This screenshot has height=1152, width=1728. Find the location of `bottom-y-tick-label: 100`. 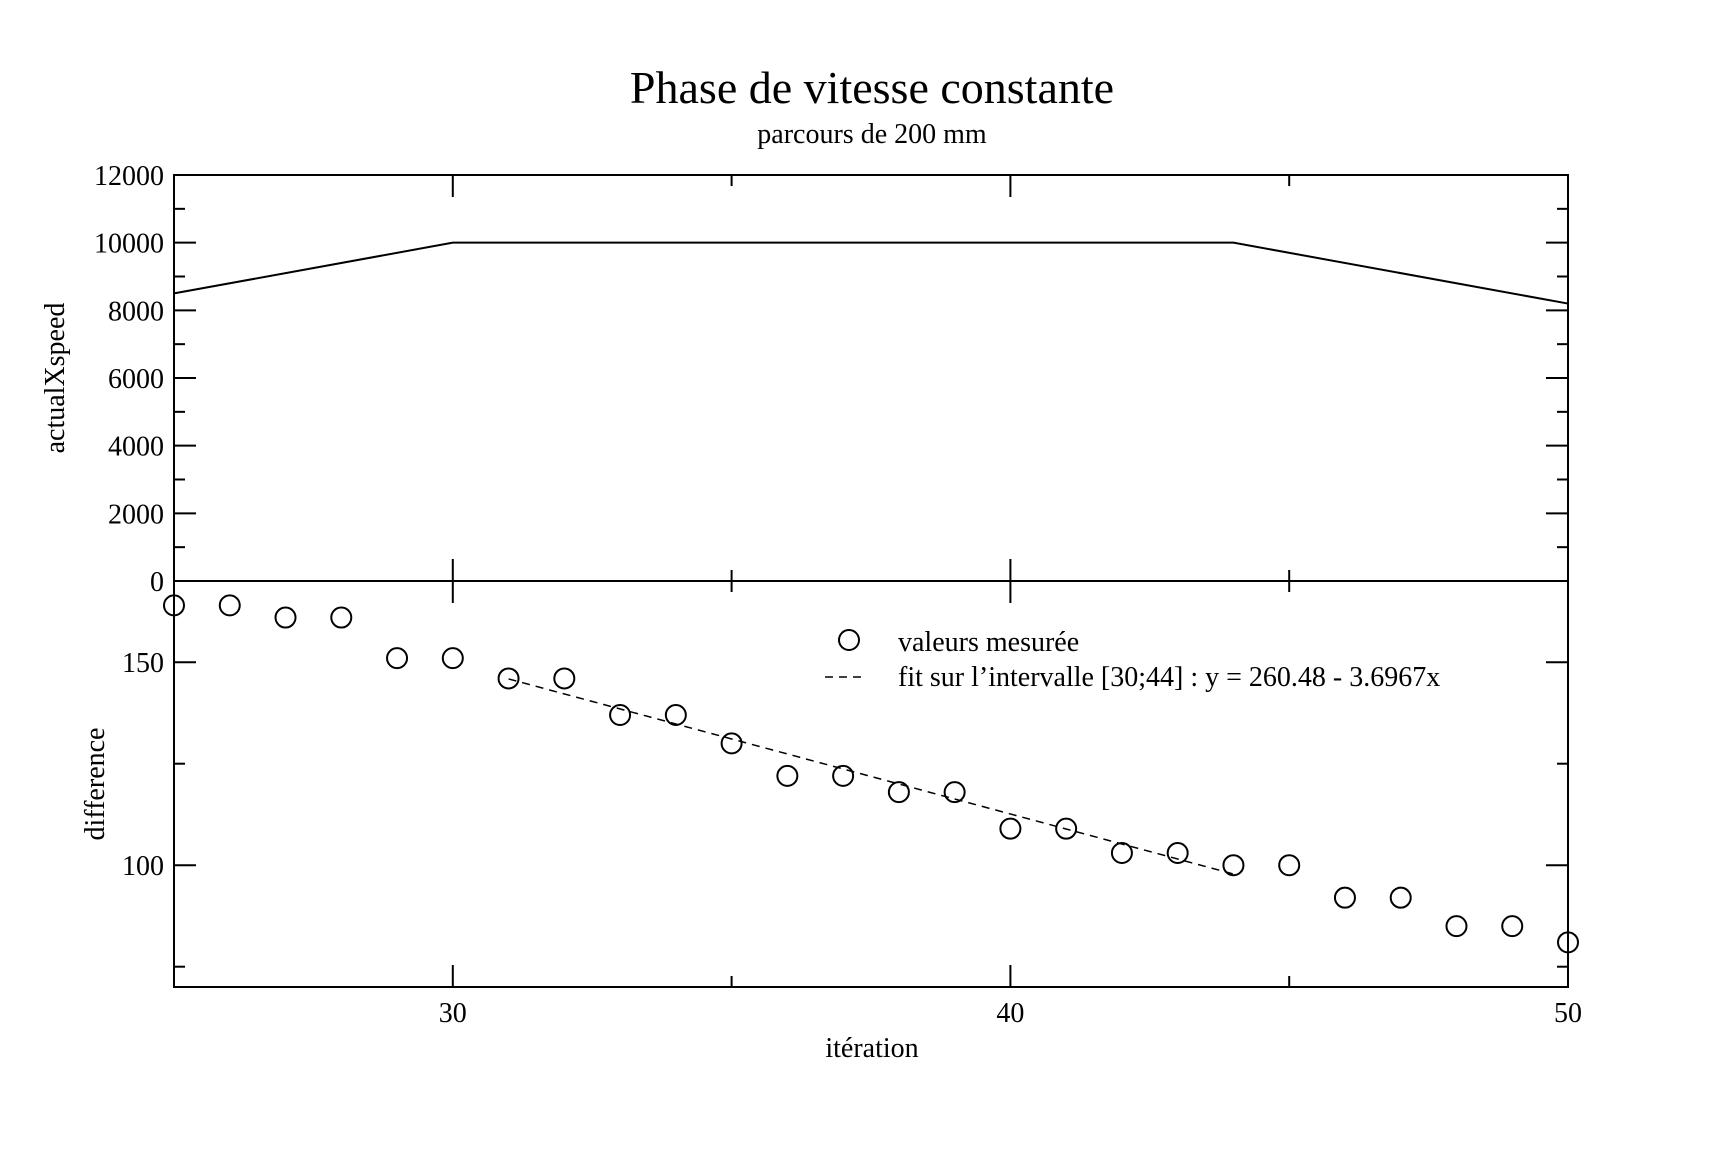

bottom-y-tick-label: 100 is located at coordinates (143, 866).